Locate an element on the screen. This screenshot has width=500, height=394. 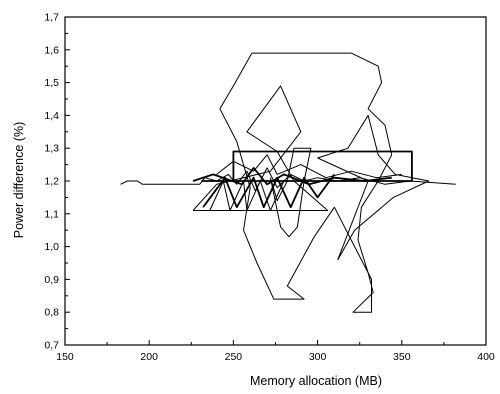
y-tick-label: 1,4 is located at coordinates (51, 116).